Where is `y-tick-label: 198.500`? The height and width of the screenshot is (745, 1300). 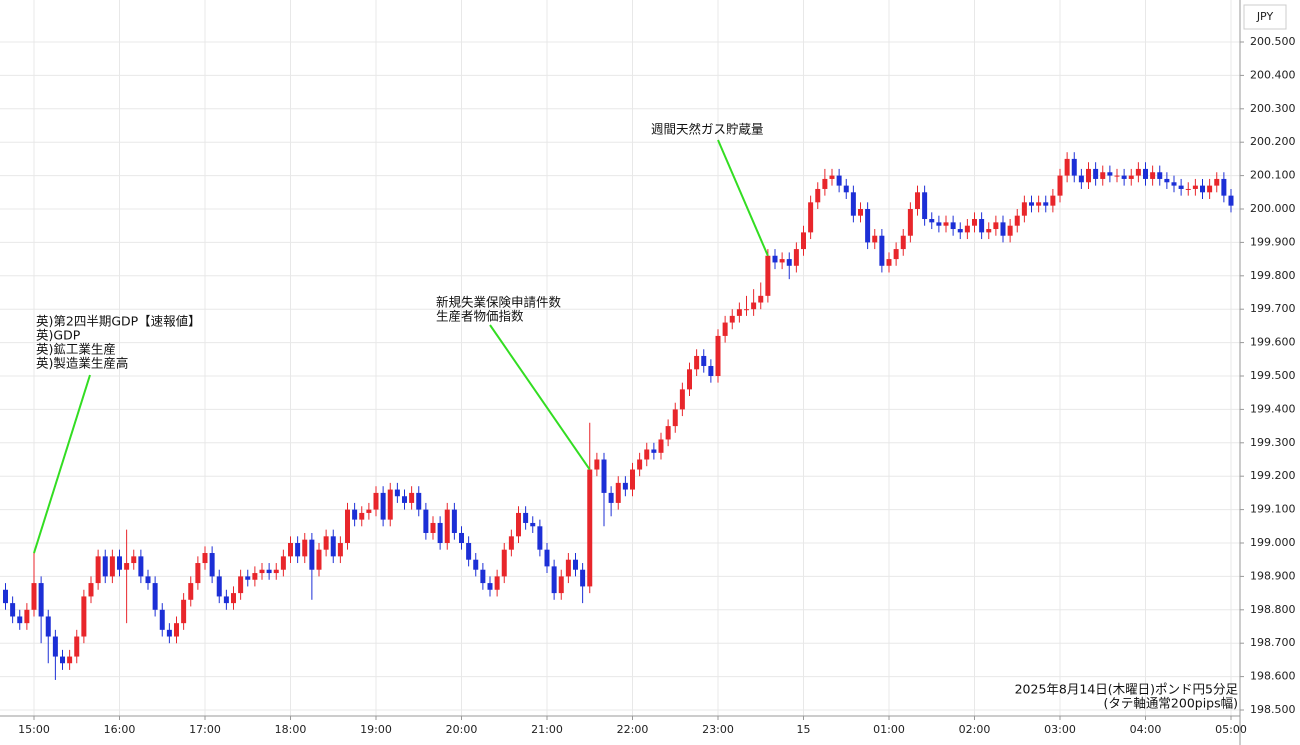 y-tick-label: 198.500 is located at coordinates (1273, 709).